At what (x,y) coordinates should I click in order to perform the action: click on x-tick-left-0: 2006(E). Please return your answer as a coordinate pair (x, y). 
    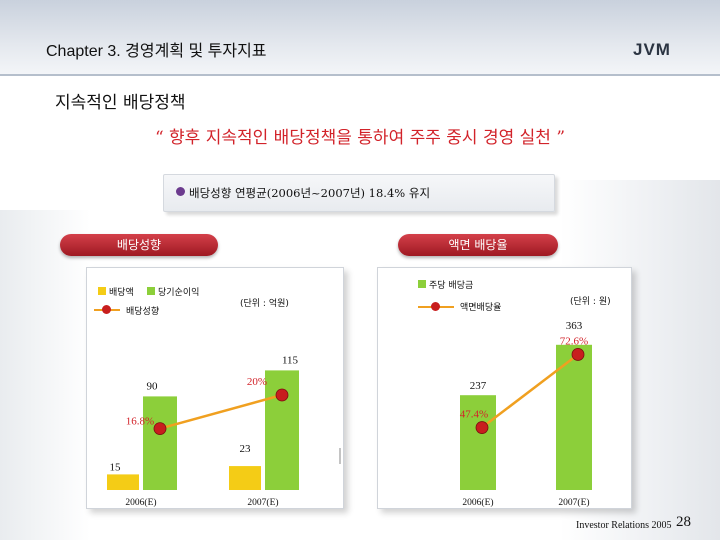
    Looking at the image, I should click on (140, 502).